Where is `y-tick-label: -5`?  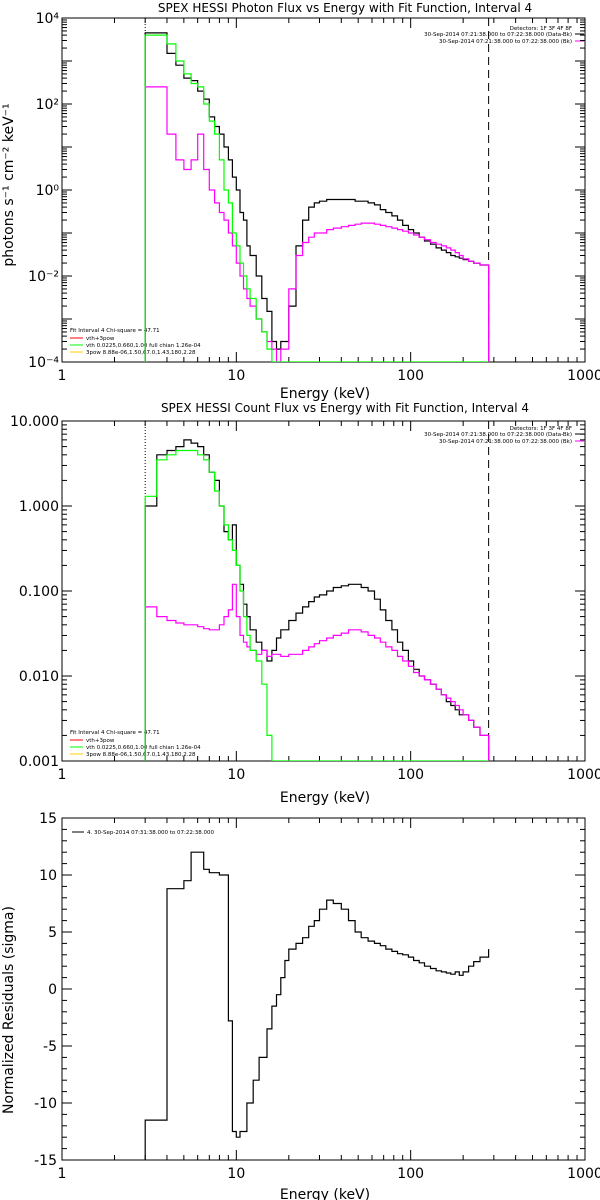 y-tick-label: -5 is located at coordinates (50, 1047).